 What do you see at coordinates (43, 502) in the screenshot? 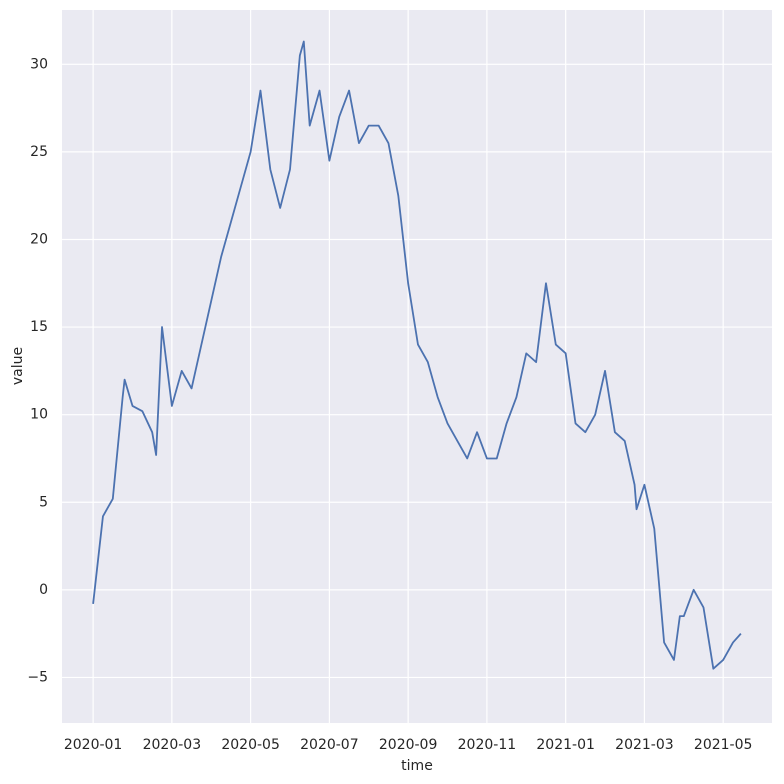
I see `y-tick-label: 5` at bounding box center [43, 502].